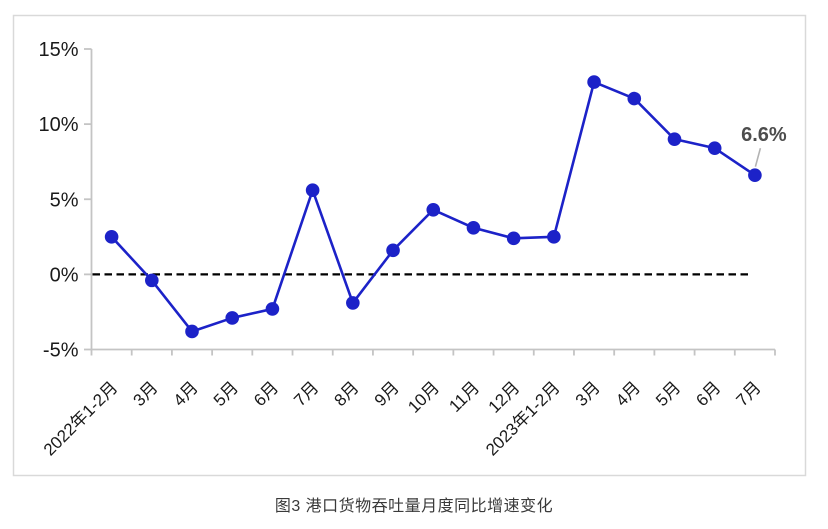 The image size is (828, 529). What do you see at coordinates (414, 506) in the screenshot?
I see `figure-caption: 图3 港口货物吞吐量月度同比增速变化` at bounding box center [414, 506].